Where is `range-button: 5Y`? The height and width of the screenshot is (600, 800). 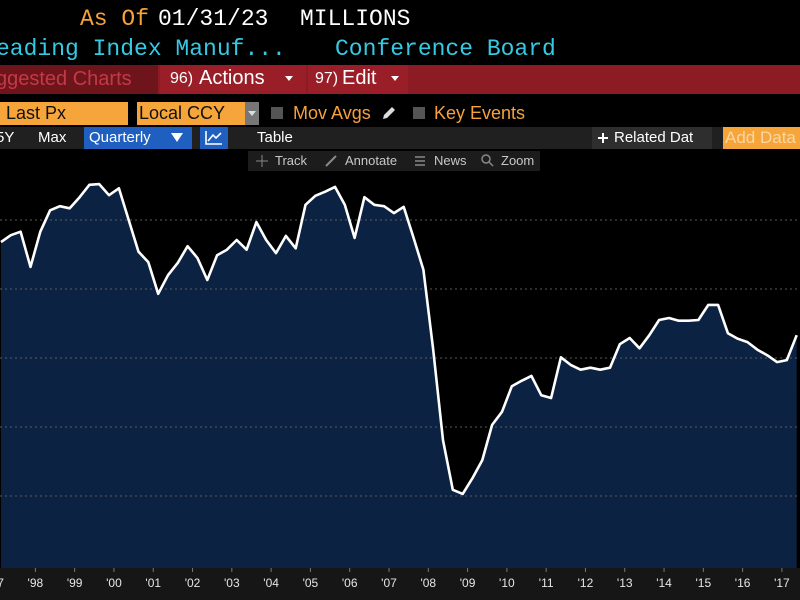
range-button: 5Y is located at coordinates (7, 137).